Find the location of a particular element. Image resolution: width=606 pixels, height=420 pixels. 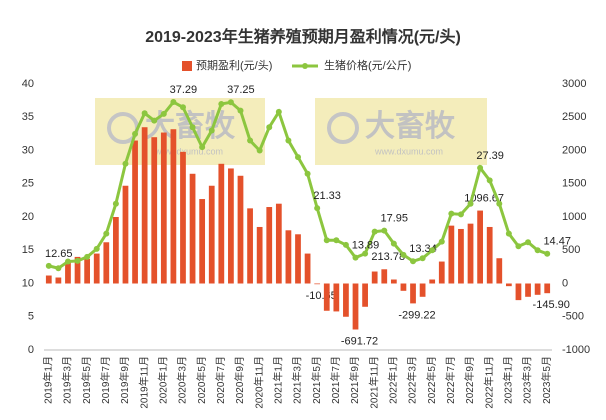

x-tick-label: 2020年3月 is located at coordinates (182, 380).